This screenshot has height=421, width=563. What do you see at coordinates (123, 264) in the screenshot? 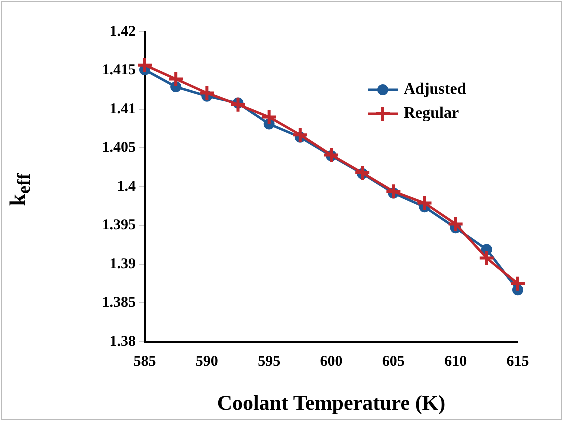
I see `y-tick-label: 1.39` at bounding box center [123, 264].